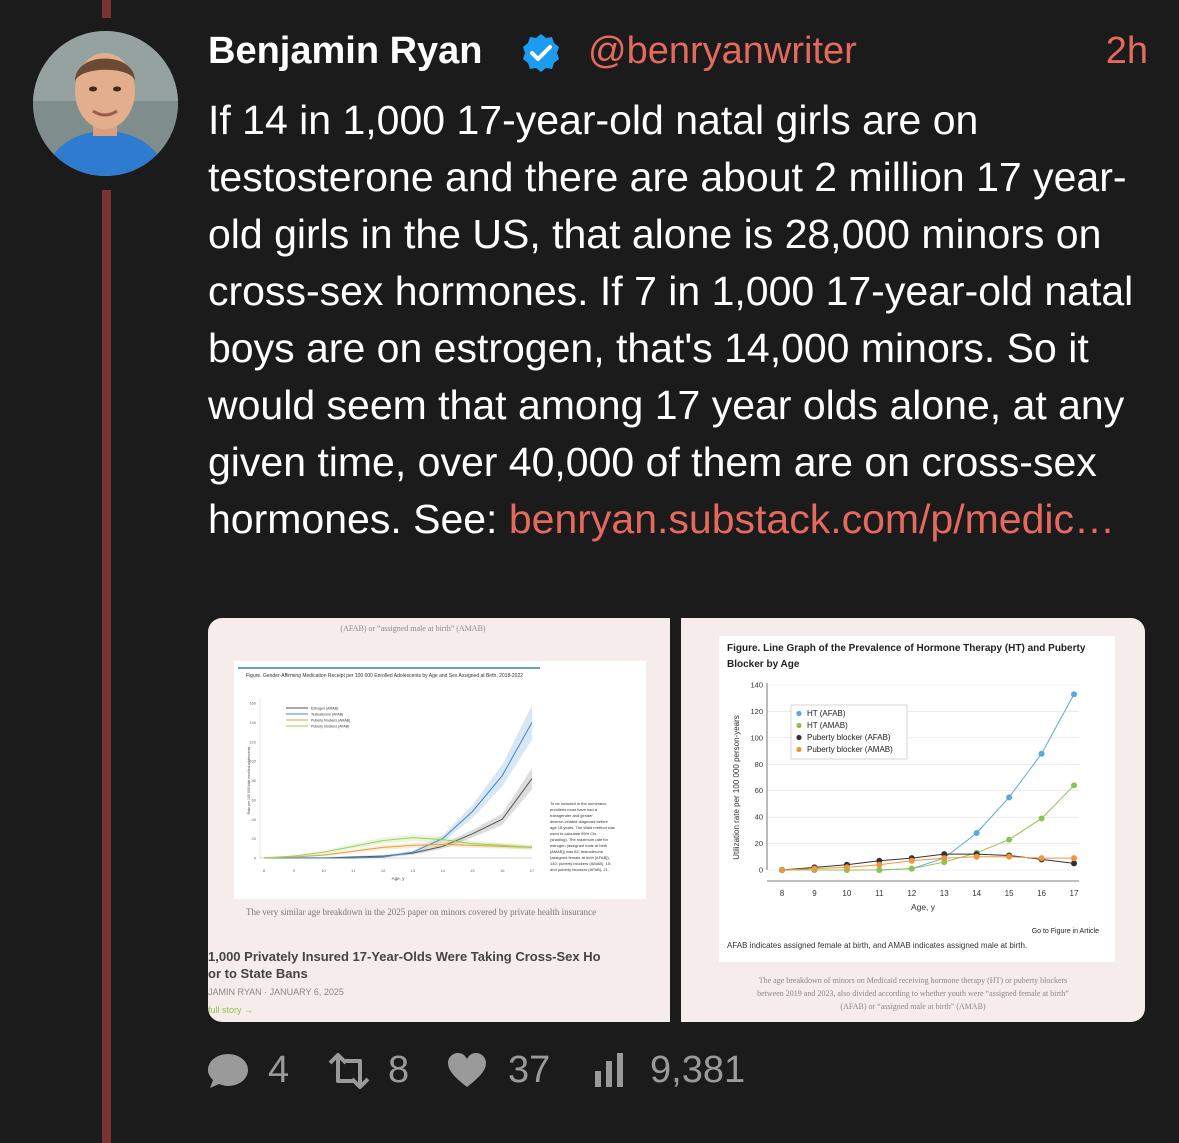 The width and height of the screenshot is (1179, 1143). What do you see at coordinates (353, 870) in the screenshot?
I see `left-x-tick: 11` at bounding box center [353, 870].